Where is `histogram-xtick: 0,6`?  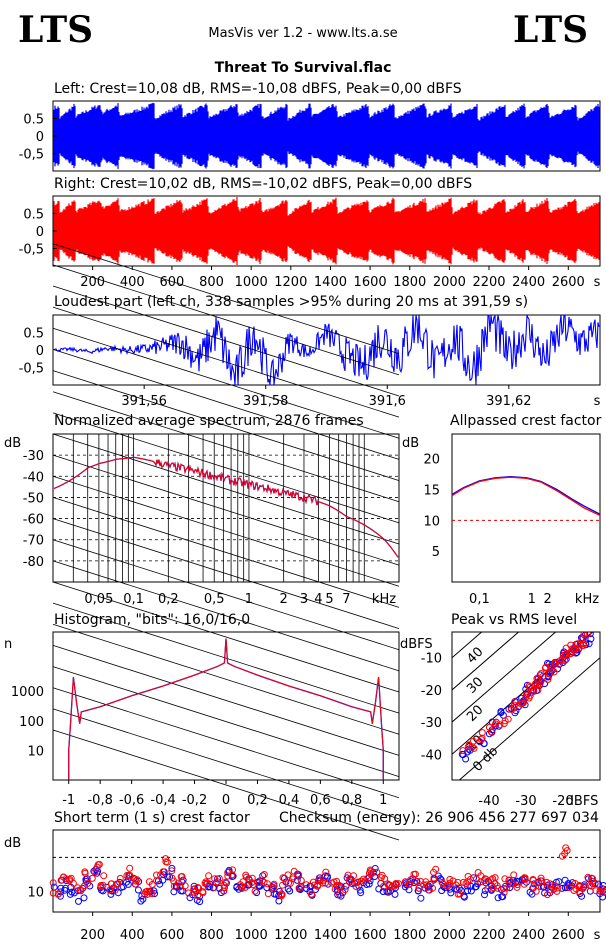 histogram-xtick: 0,6 is located at coordinates (320, 800).